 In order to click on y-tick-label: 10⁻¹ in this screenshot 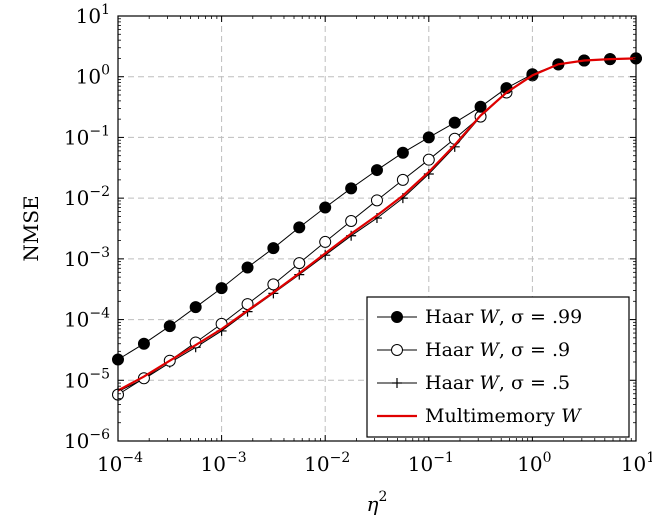, I will do `click(87, 136)`.